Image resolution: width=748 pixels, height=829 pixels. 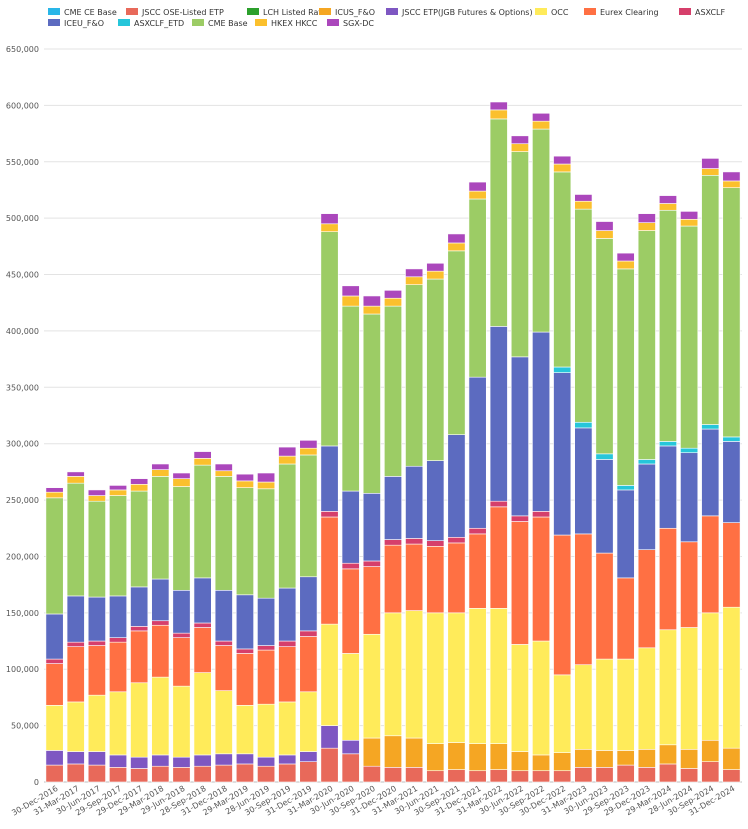 What do you see at coordinates (175, 13) in the screenshot?
I see `legend-item-jscc-ose-listed-etp: JSCC OSE-Listed ETP` at bounding box center [175, 13].